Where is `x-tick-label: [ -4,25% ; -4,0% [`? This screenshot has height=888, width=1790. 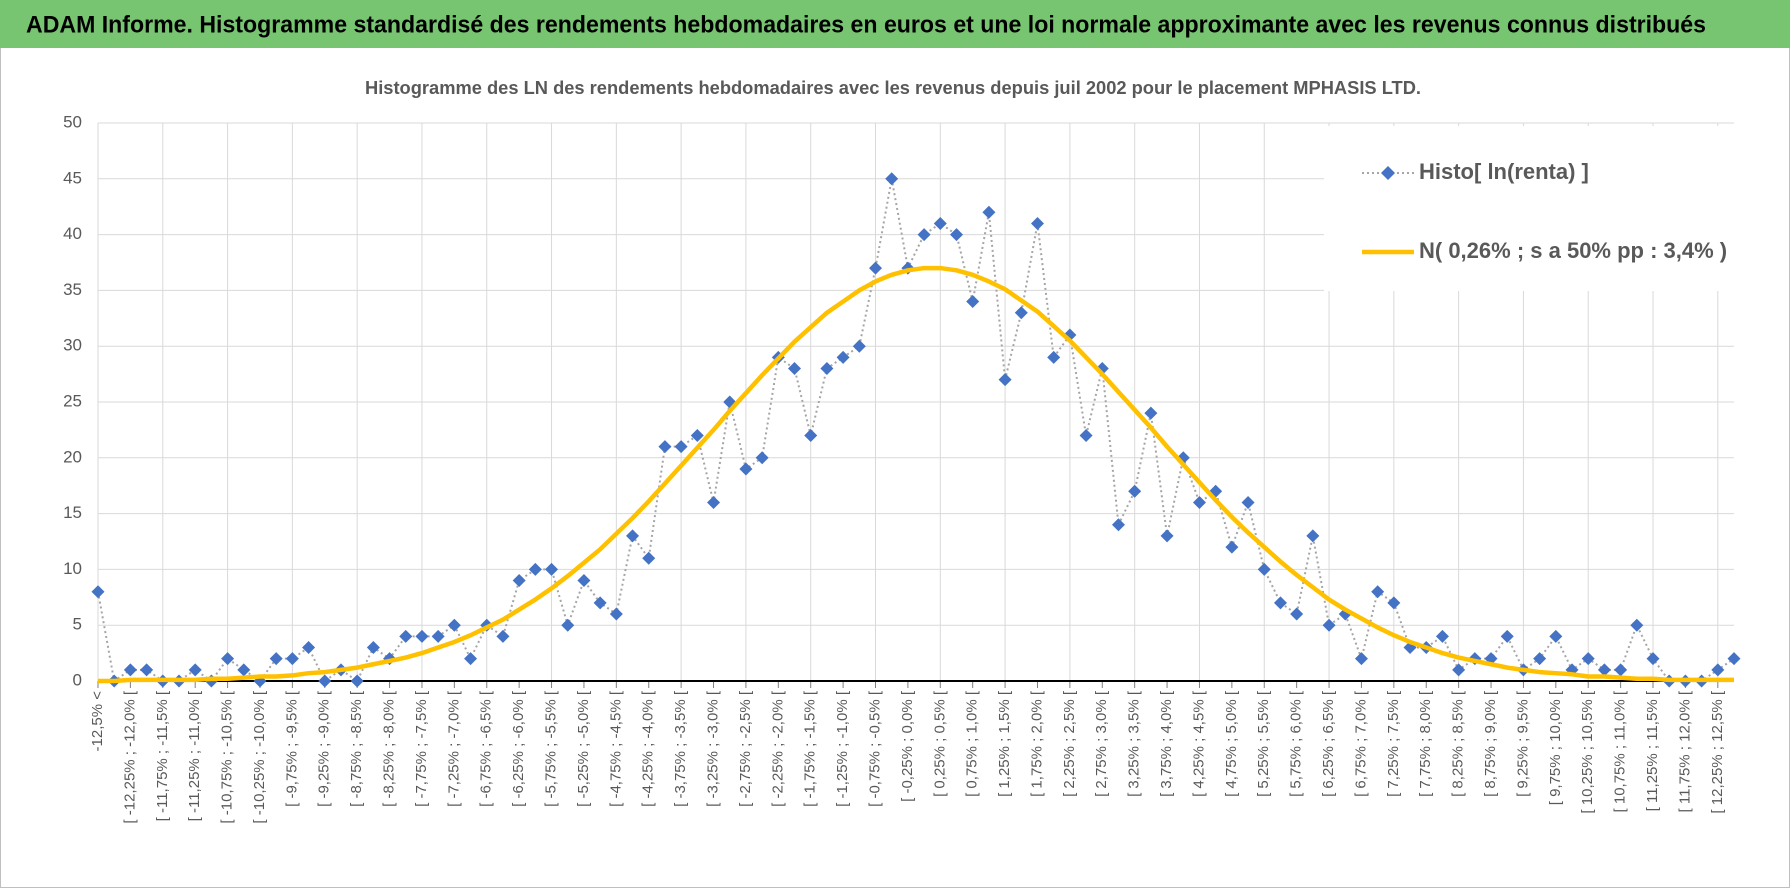
x-tick-label: [ -4,25% ; -4,0% [ is located at coordinates (648, 748).